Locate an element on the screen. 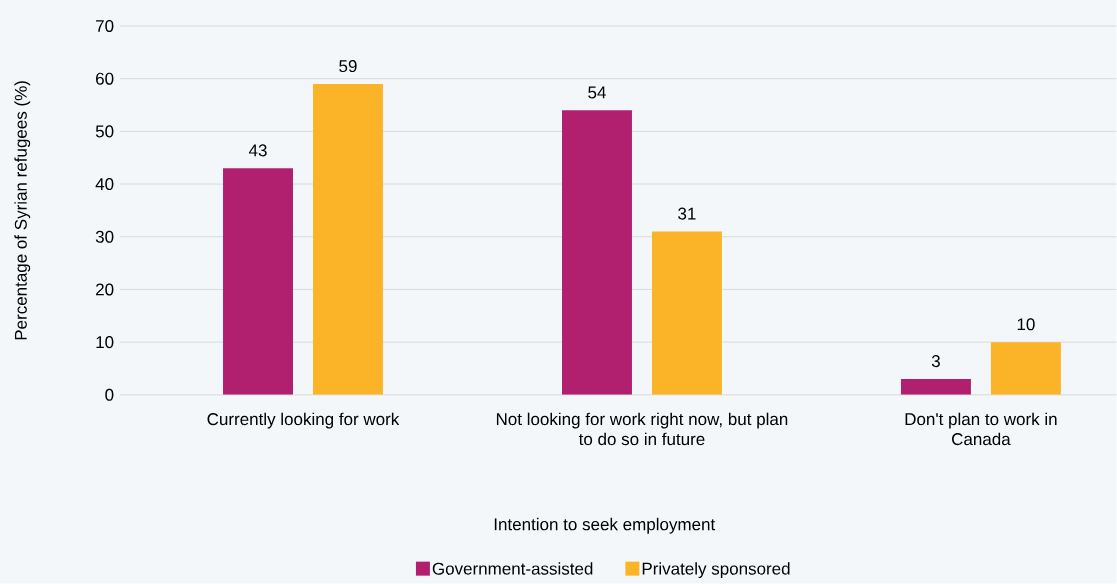 The width and height of the screenshot is (1117, 584). y-tick-label: 60 is located at coordinates (105, 78).